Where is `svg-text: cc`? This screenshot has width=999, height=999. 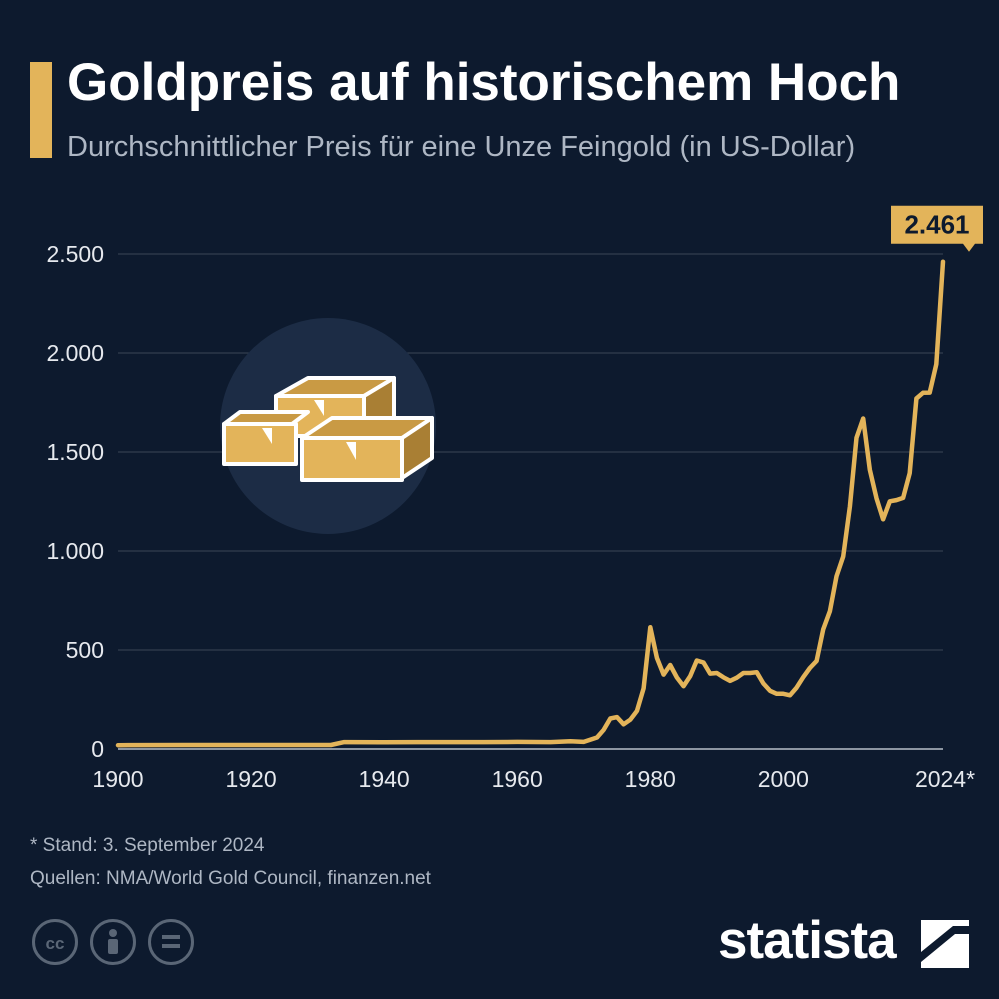 svg-text: cc is located at coordinates (55, 943).